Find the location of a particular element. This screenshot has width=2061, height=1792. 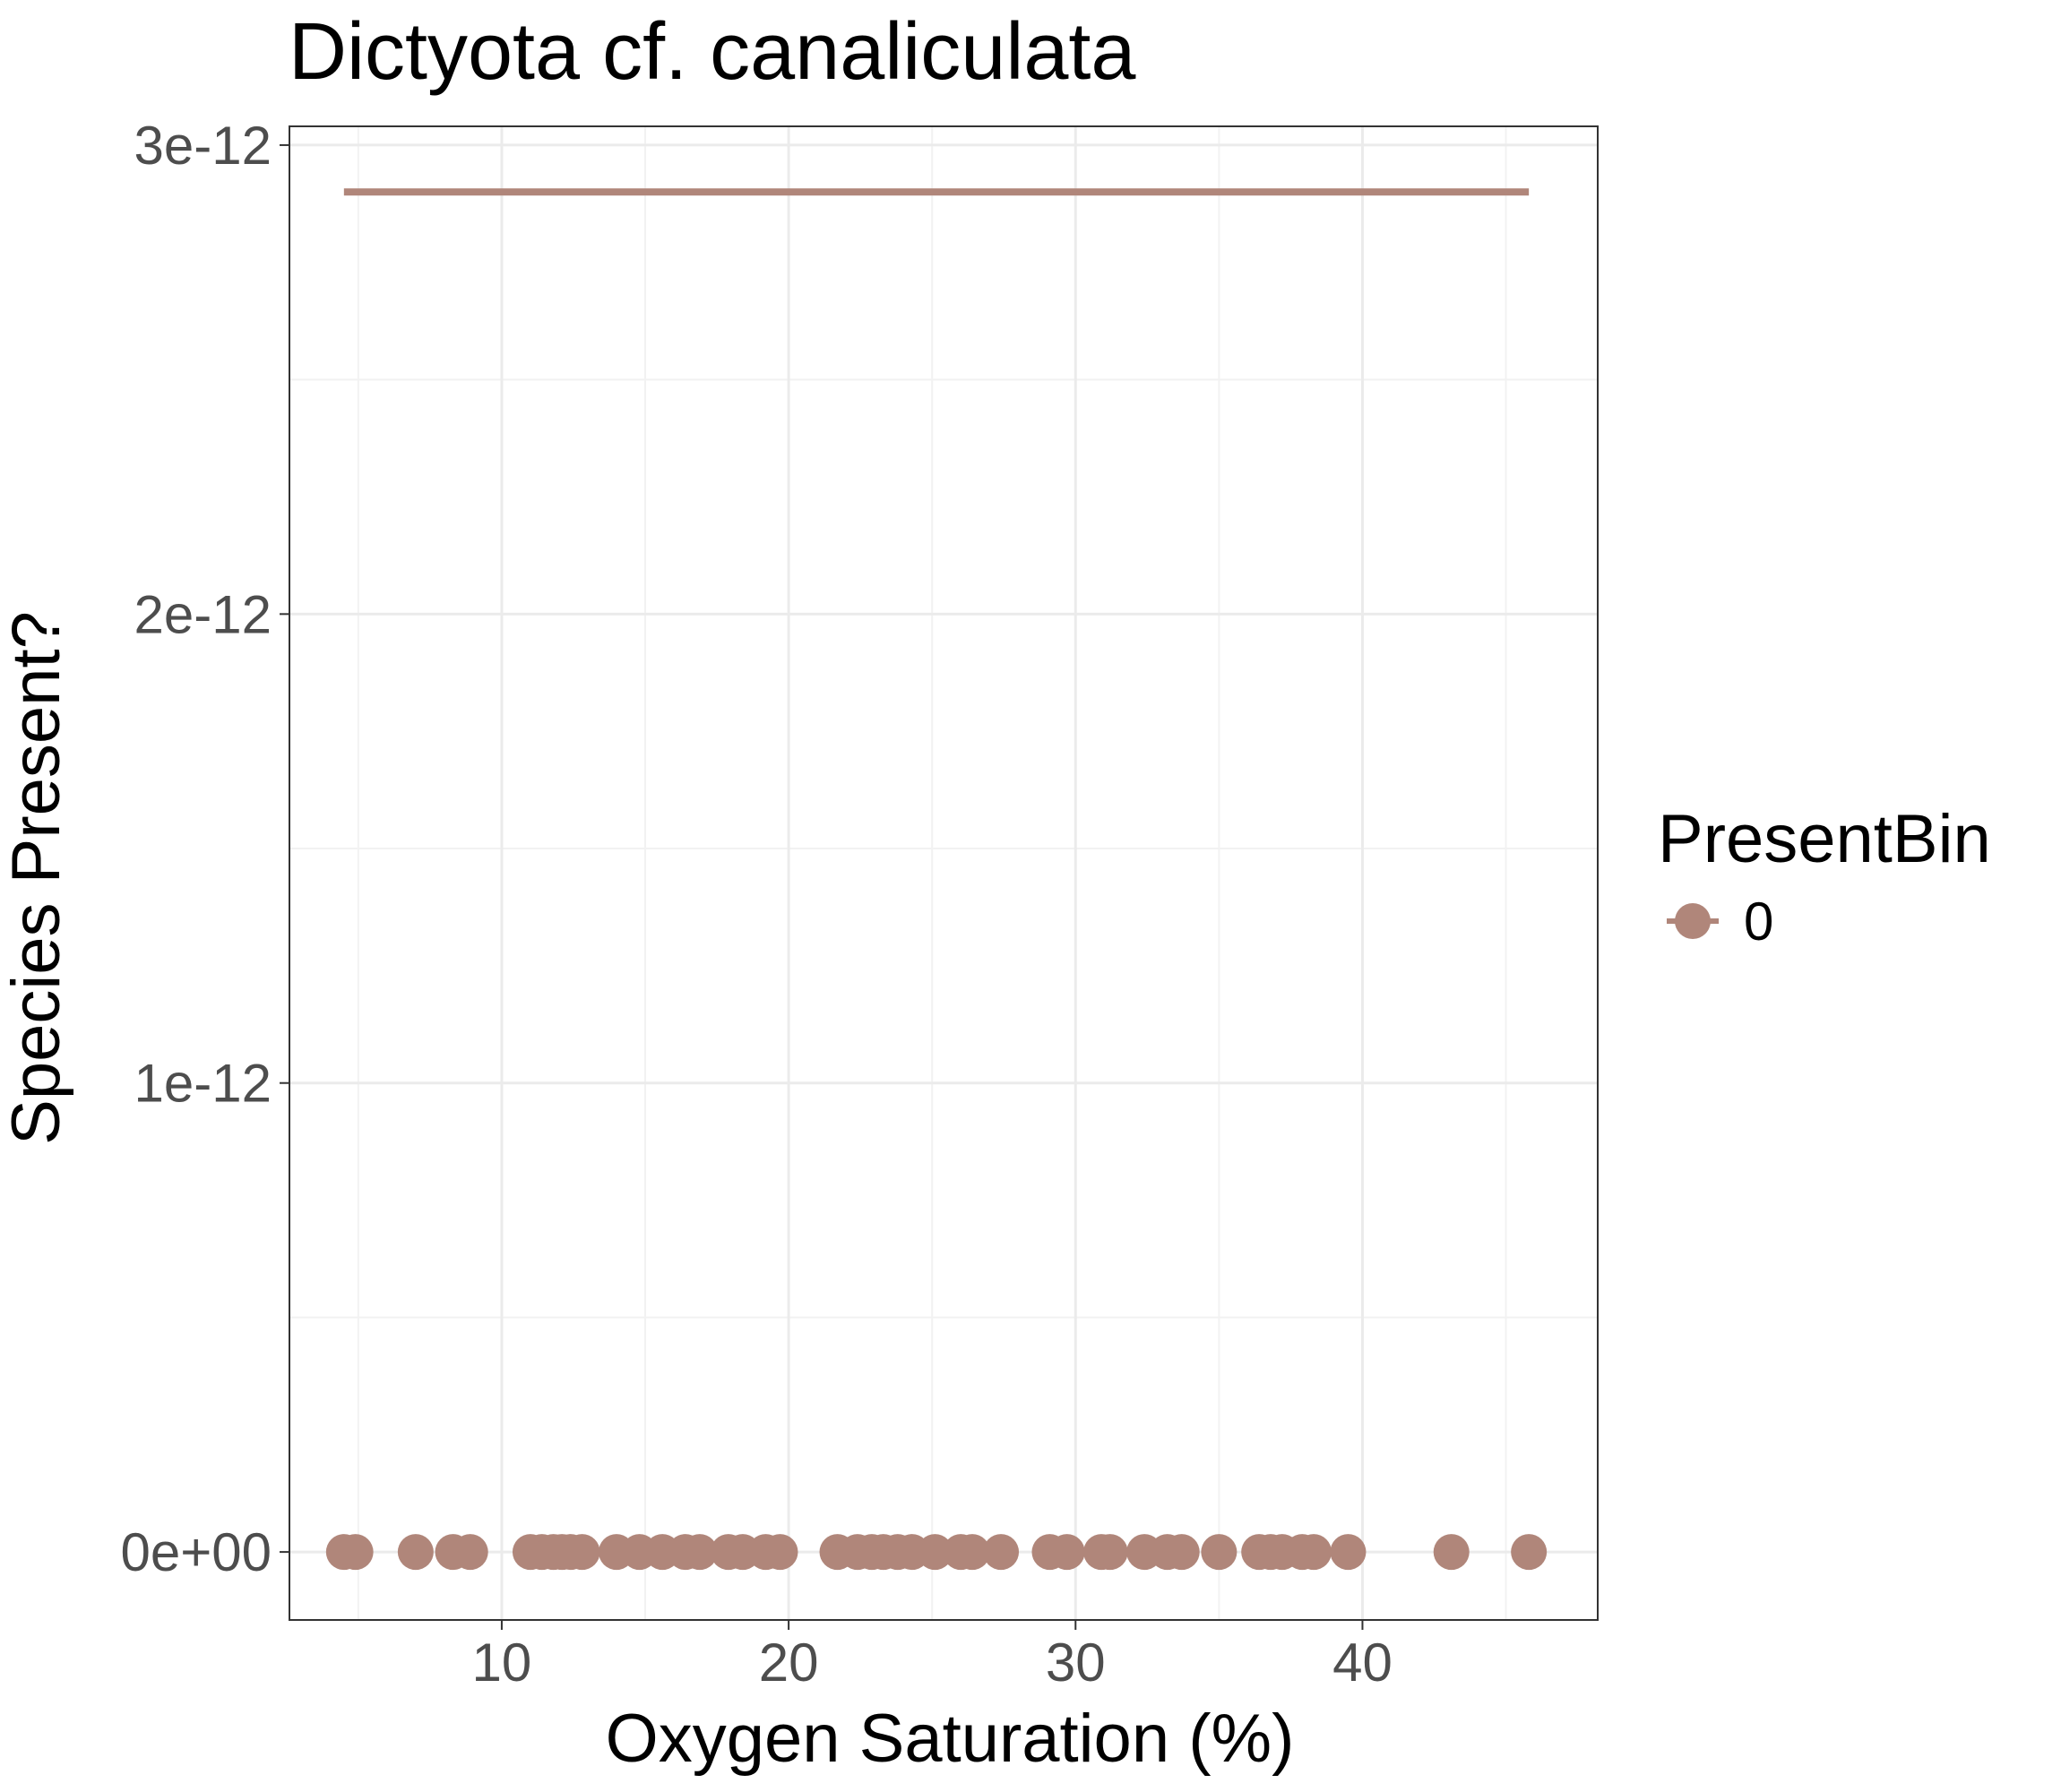

y-tick-label: 2e-12 is located at coordinates (203, 614).